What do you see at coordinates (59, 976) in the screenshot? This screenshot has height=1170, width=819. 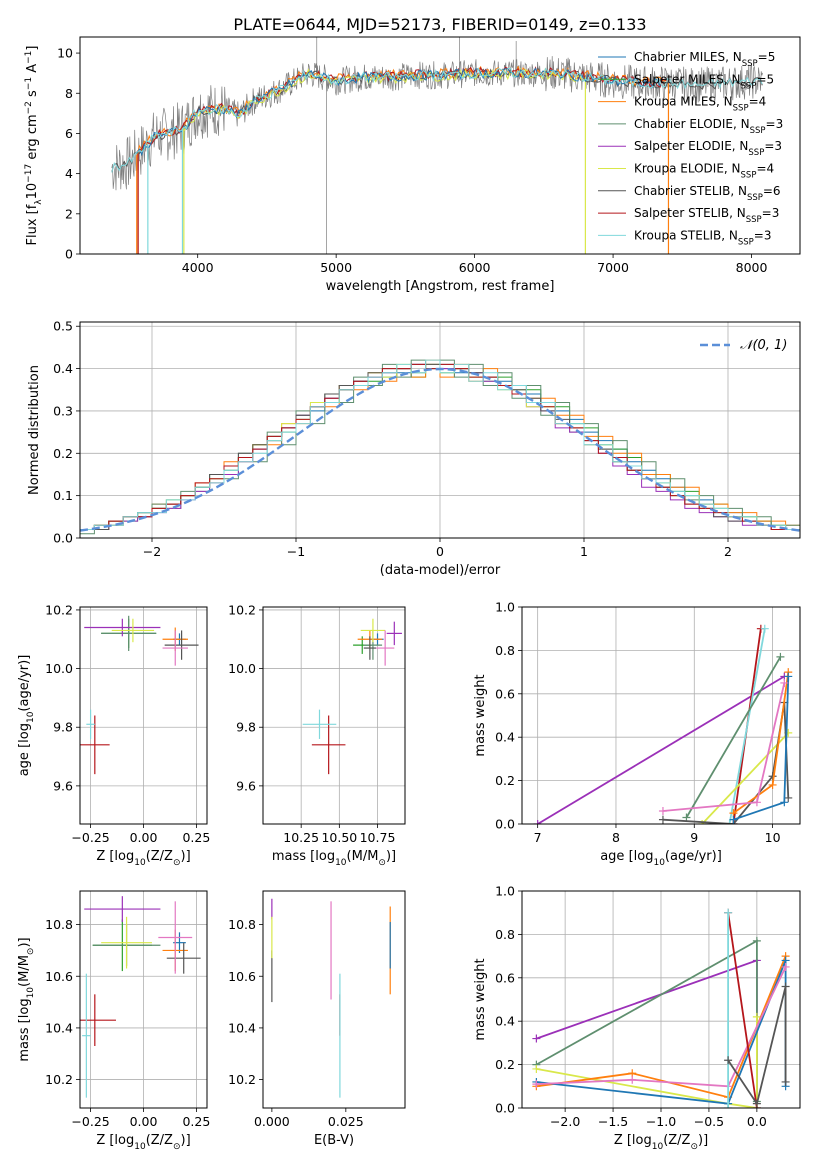 I see `y-tick-label: 10.6` at bounding box center [59, 976].